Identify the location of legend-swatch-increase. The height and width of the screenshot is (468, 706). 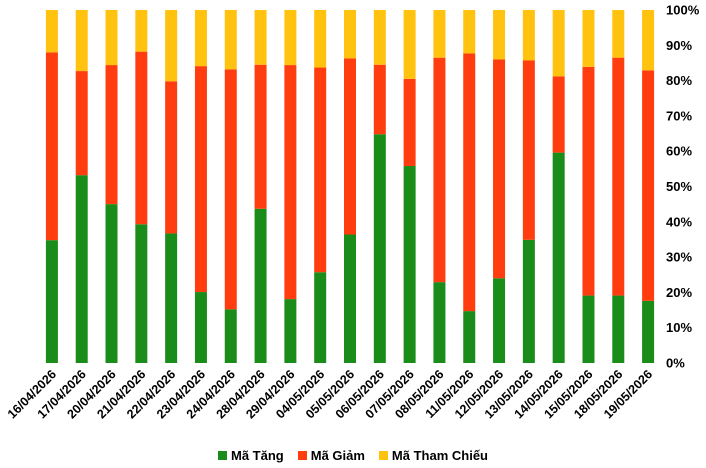
(222, 455).